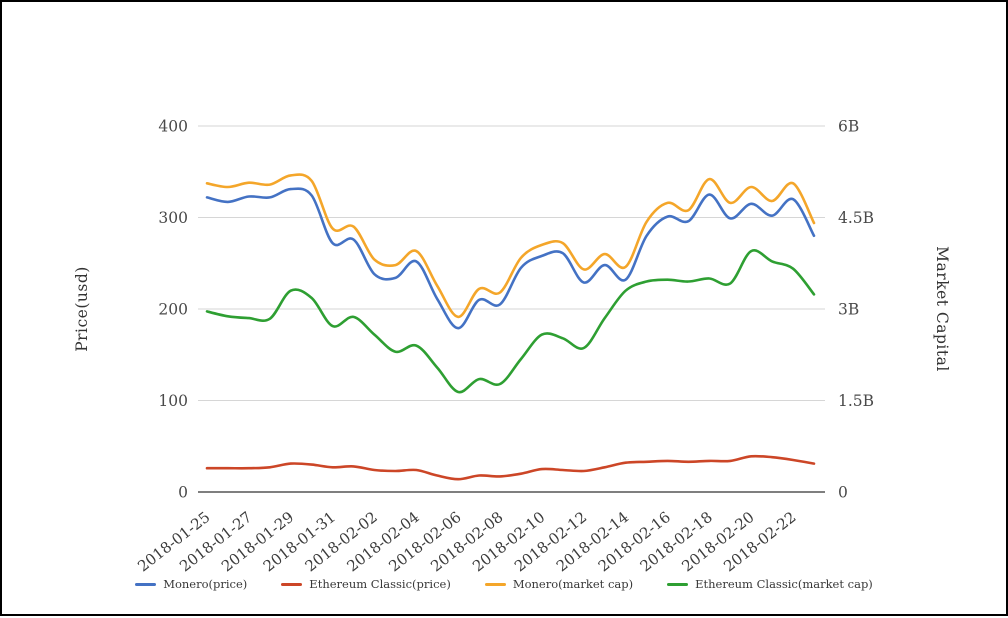 This screenshot has height=618, width=1008. What do you see at coordinates (173, 218) in the screenshot?
I see `left-tick-label: 300` at bounding box center [173, 218].